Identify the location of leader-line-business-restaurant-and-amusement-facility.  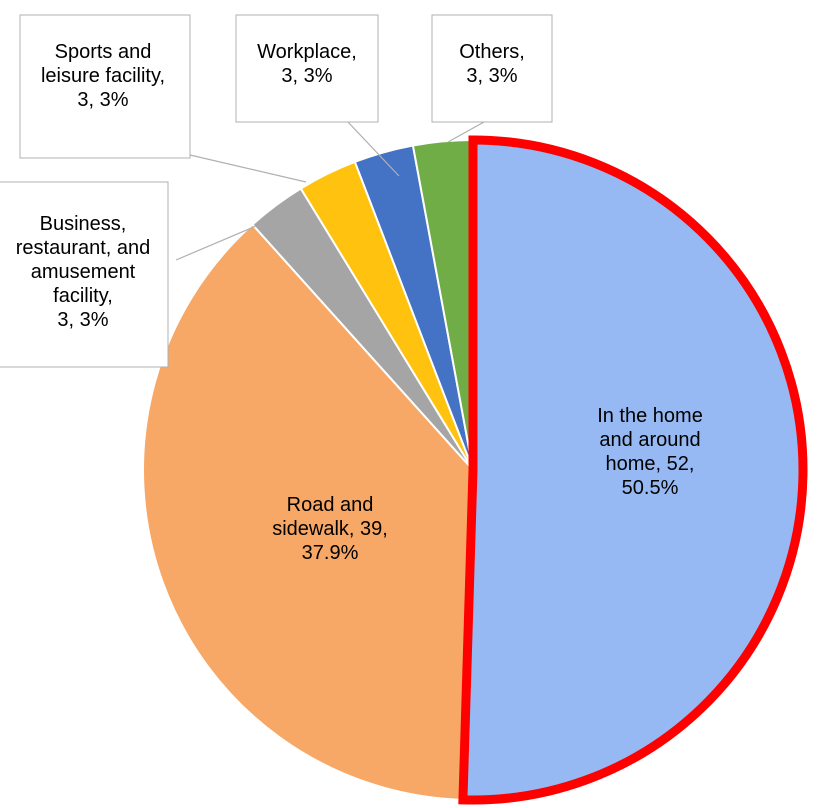
(216, 243).